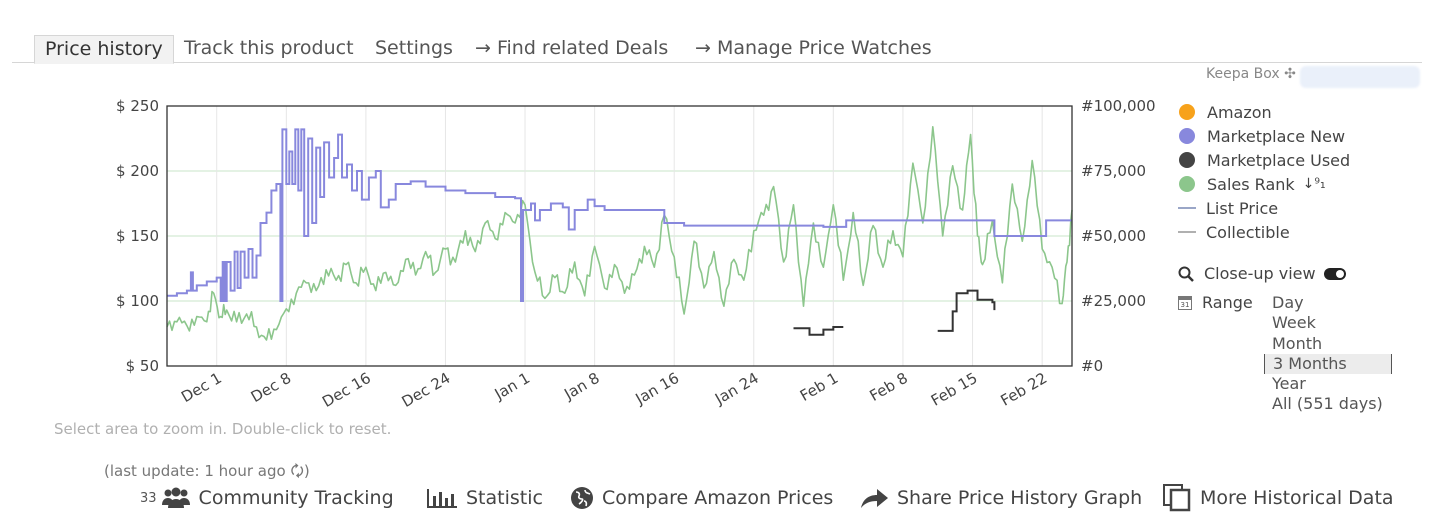 This screenshot has width=1438, height=523. Describe the element at coordinates (414, 48) in the screenshot. I see `tab-settings: Settings` at that location.